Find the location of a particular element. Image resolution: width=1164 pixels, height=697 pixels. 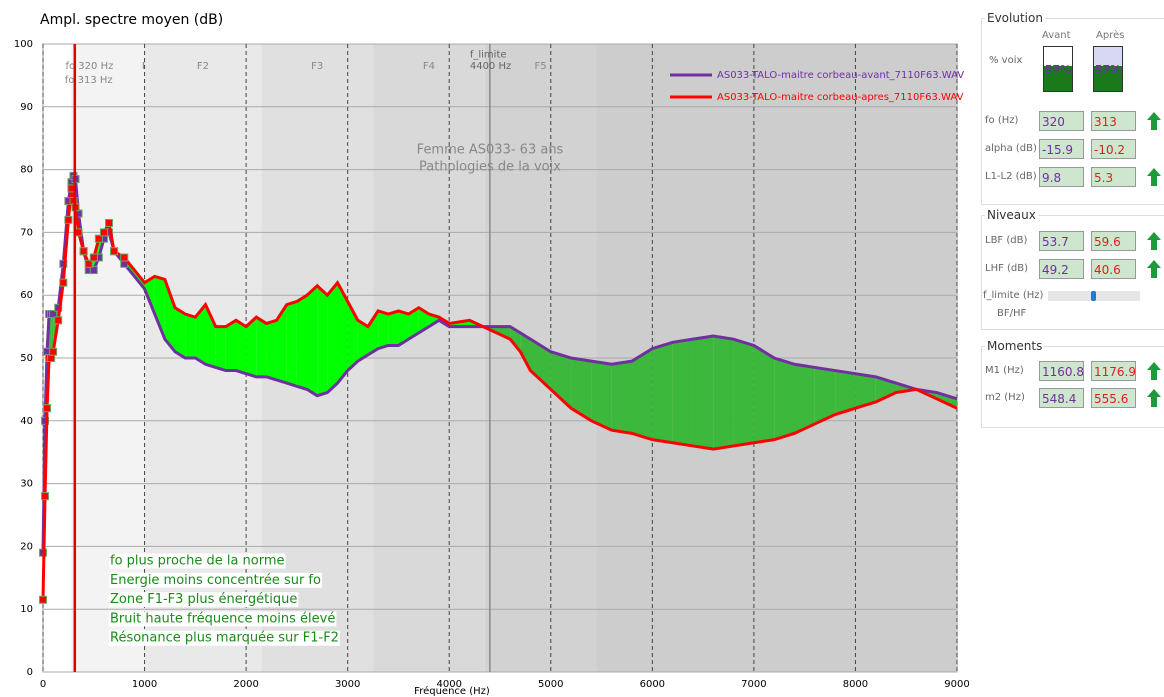

x-tick-label: 4000 is located at coordinates (448, 684).